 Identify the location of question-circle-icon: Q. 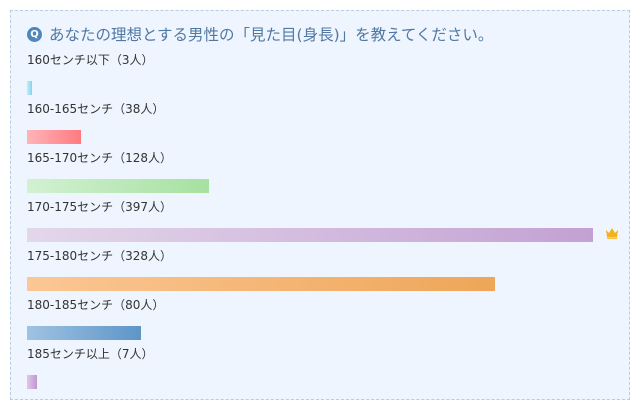
(34, 34).